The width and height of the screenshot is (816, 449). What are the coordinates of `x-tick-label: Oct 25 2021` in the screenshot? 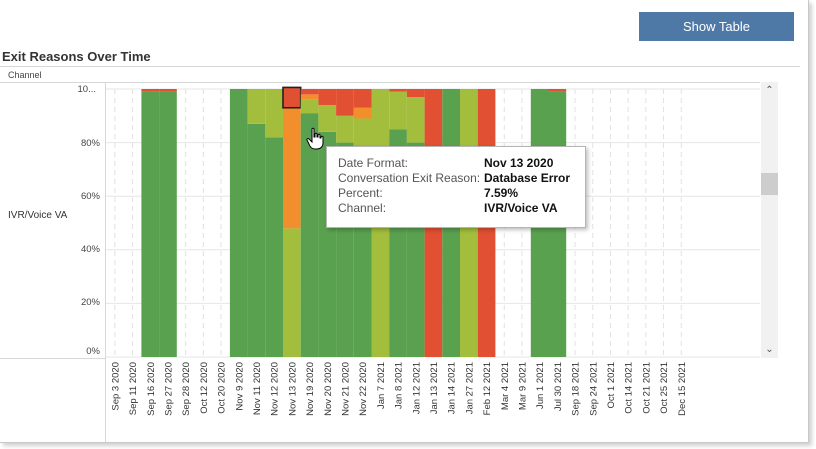 It's located at (664, 388).